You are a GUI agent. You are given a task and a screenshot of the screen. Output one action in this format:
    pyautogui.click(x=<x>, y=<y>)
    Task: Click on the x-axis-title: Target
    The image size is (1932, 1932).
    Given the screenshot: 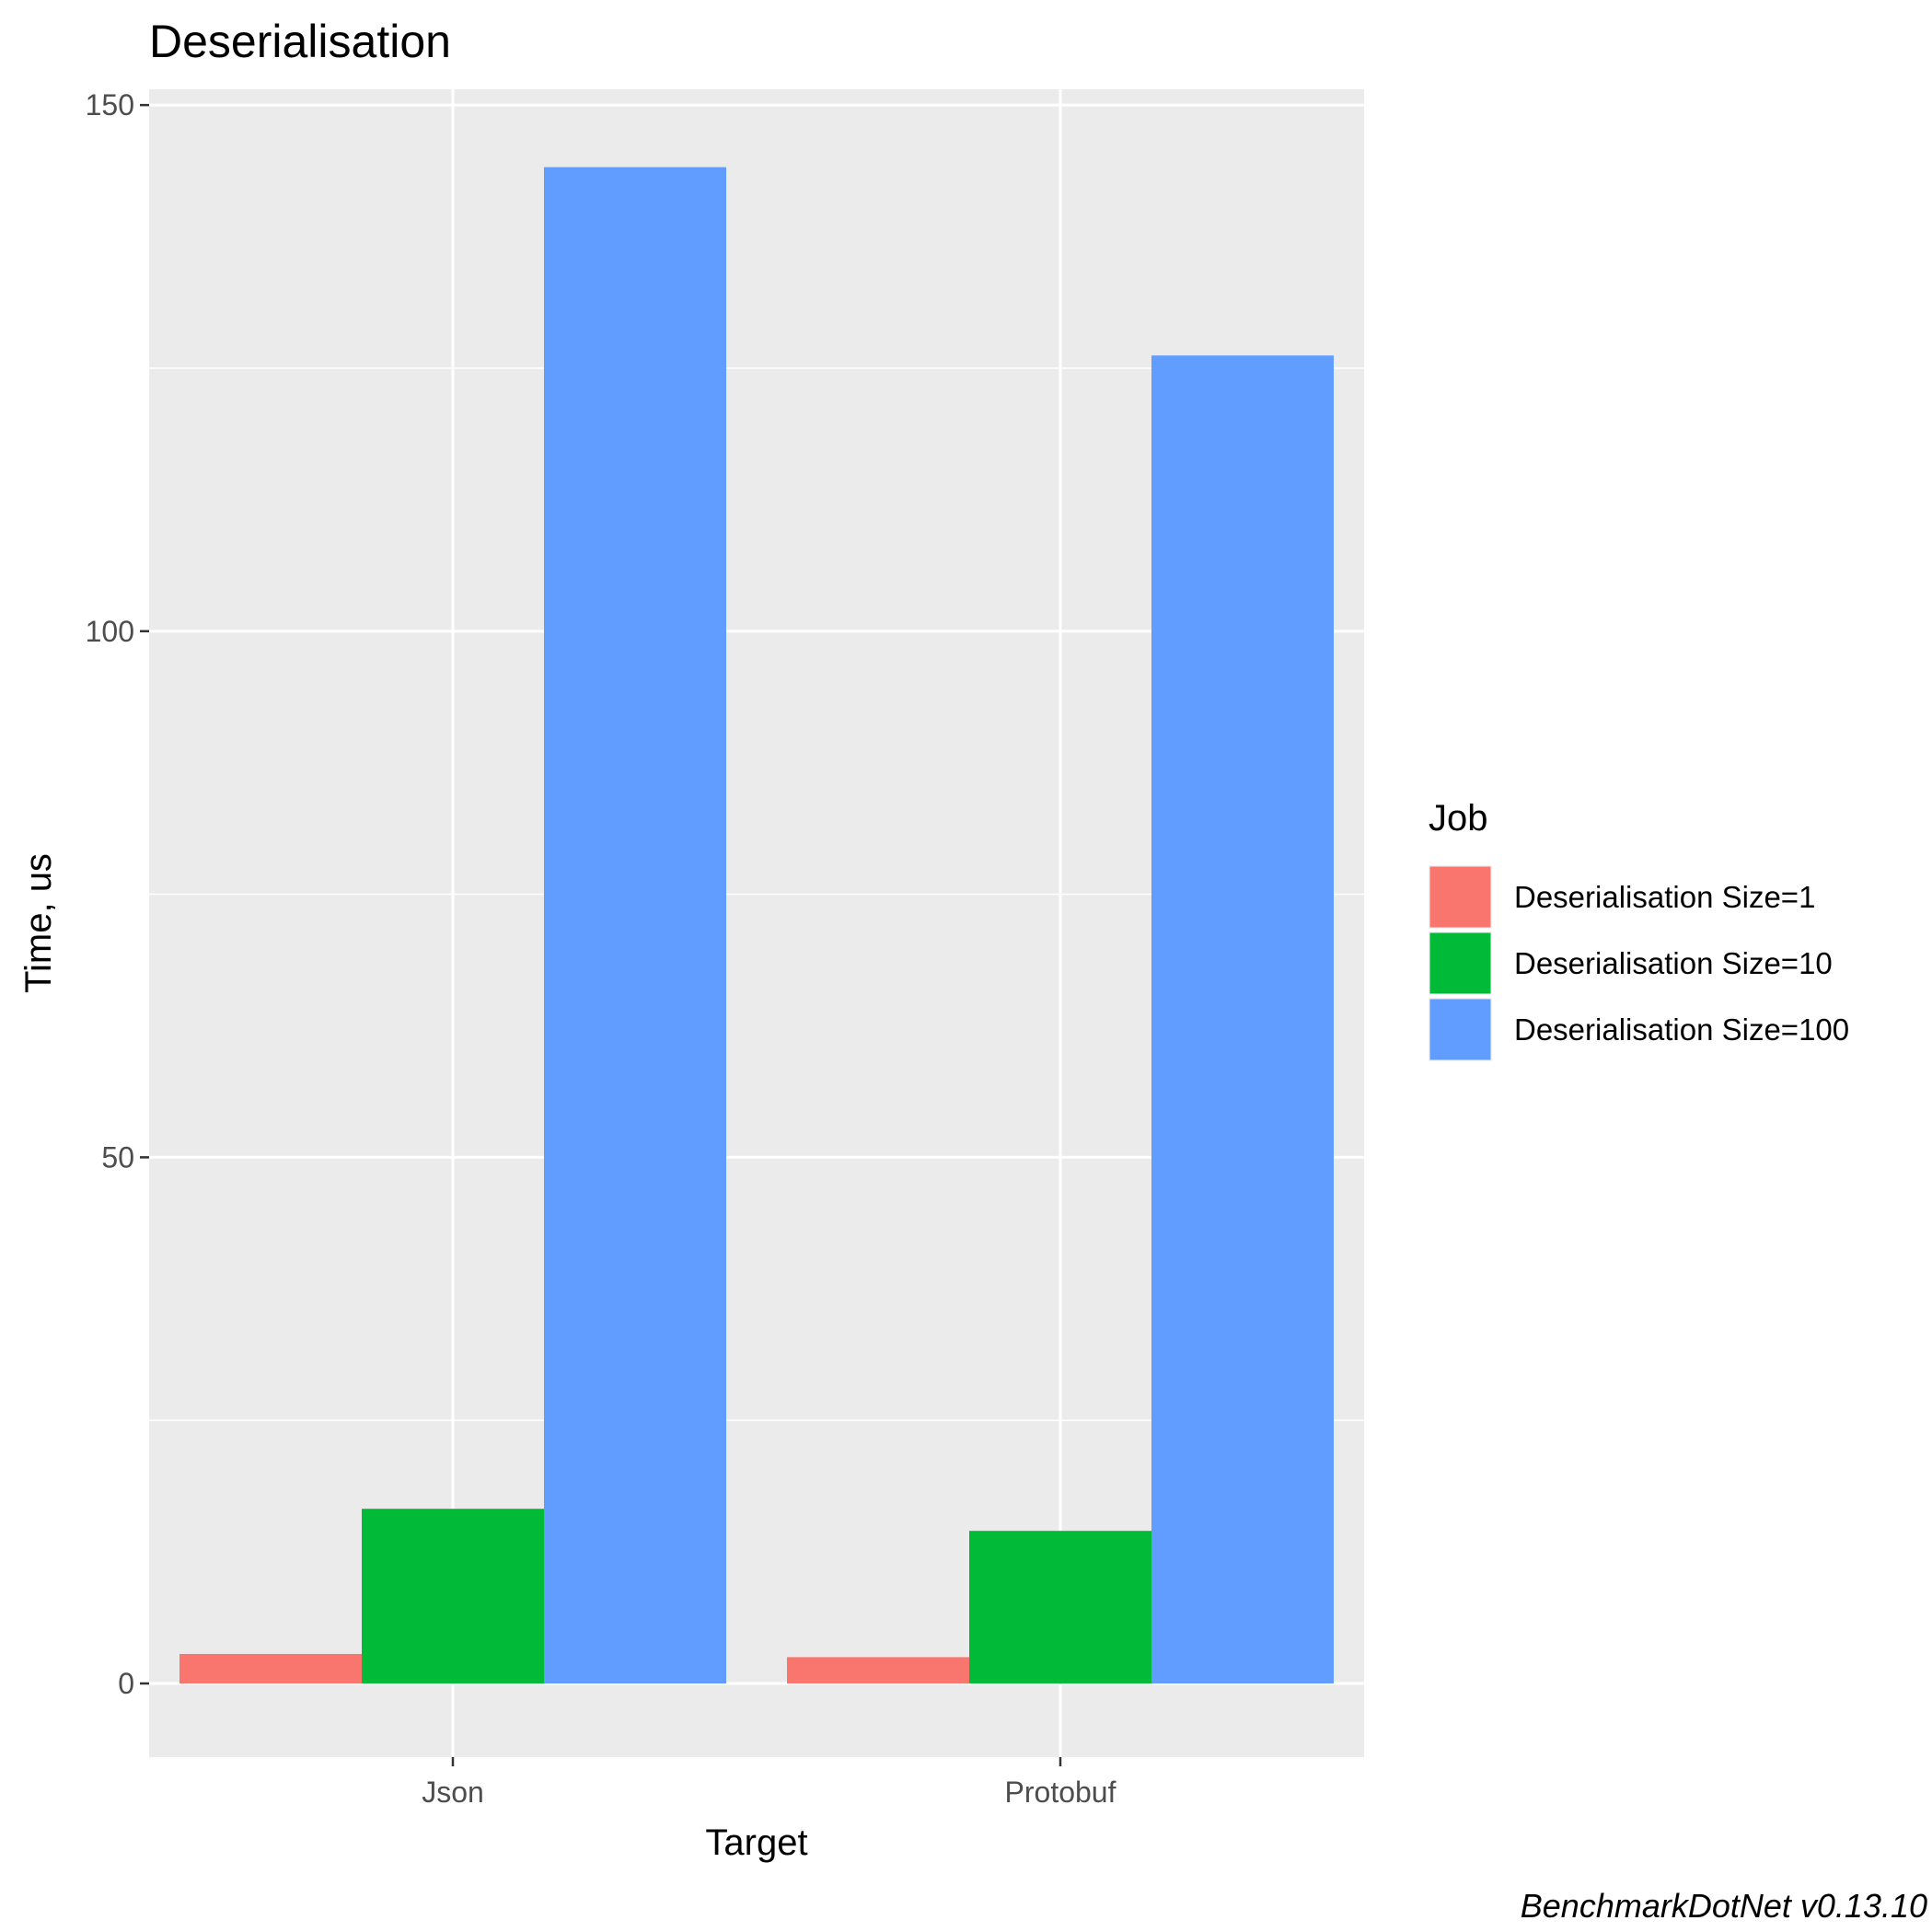 What is the action you would take?
    pyautogui.click(x=756, y=1843)
    